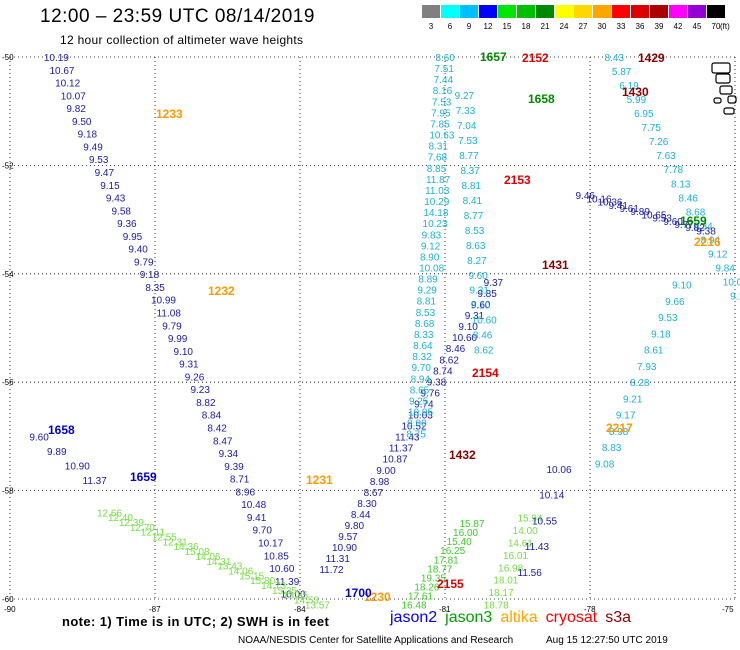 Image resolution: width=740 pixels, height=650 pixels. What do you see at coordinates (422, 357) in the screenshot?
I see `swh-value: 8.32` at bounding box center [422, 357].